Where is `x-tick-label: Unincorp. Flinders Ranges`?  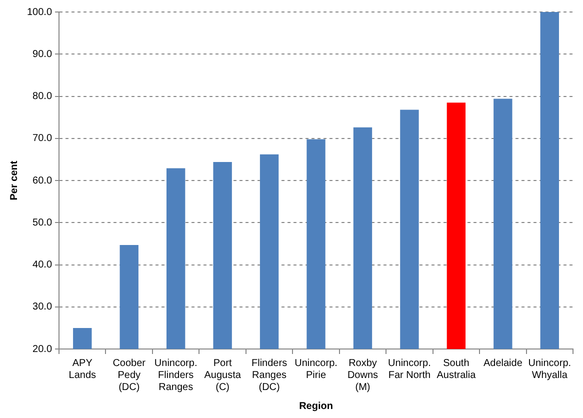
x-tick-label: Unincorp. Flinders Ranges is located at coordinates (176, 375).